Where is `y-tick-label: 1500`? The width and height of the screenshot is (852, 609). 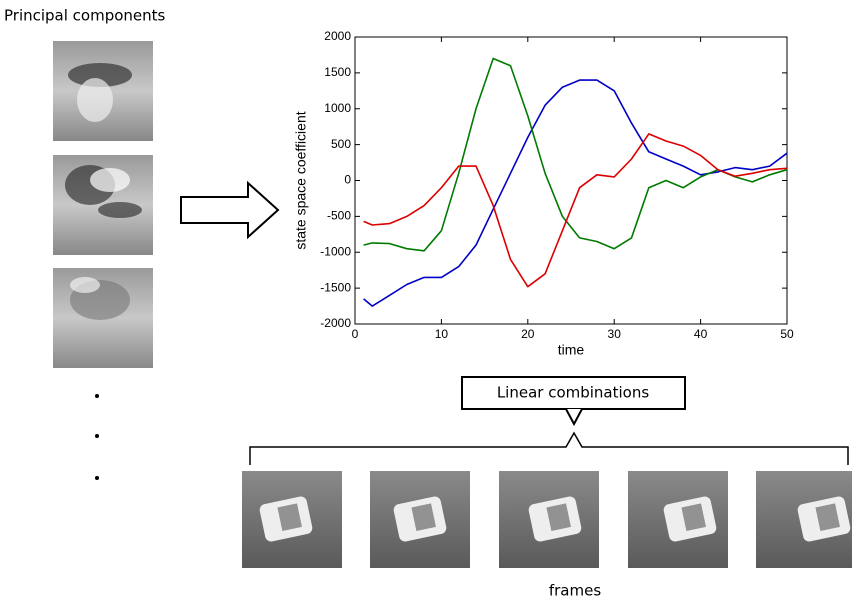 y-tick-label: 1500 is located at coordinates (337, 72).